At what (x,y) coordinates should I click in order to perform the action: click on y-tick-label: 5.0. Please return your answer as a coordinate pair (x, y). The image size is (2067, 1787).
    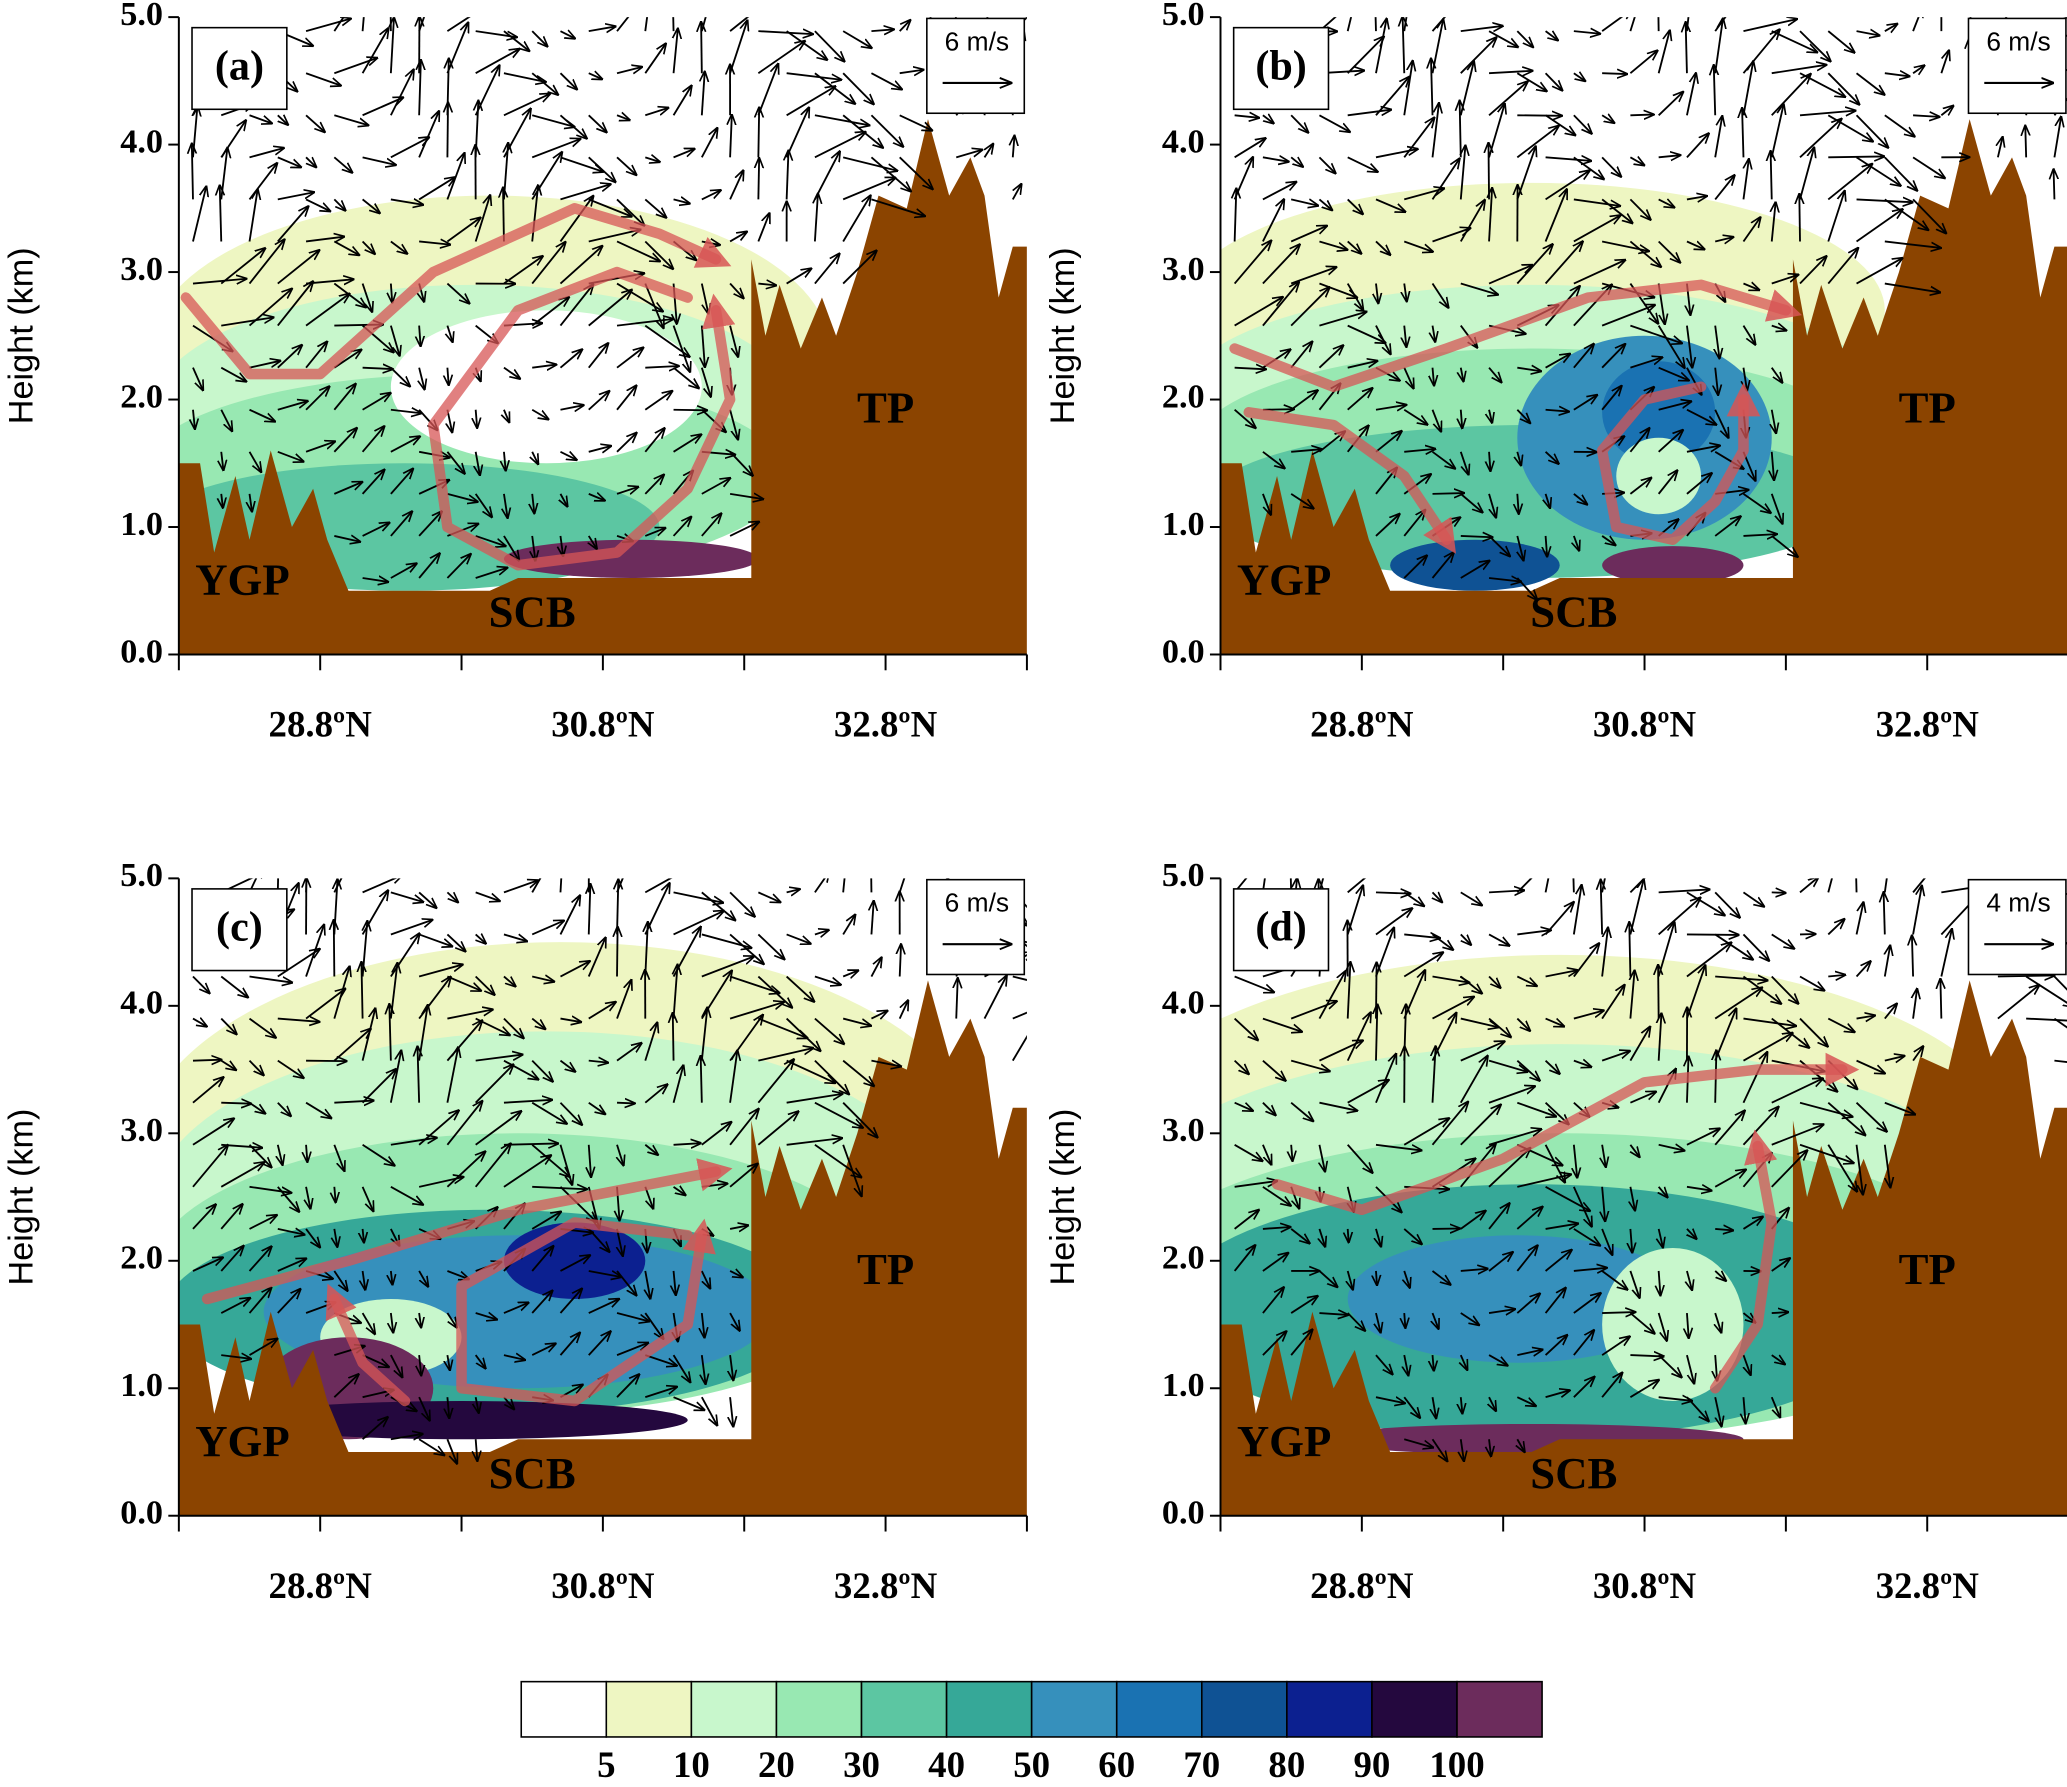
    Looking at the image, I should click on (1183, 875).